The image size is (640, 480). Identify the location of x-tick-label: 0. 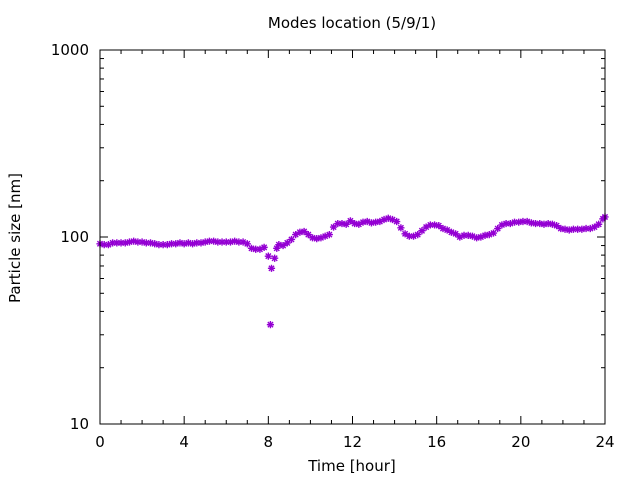
(100, 442).